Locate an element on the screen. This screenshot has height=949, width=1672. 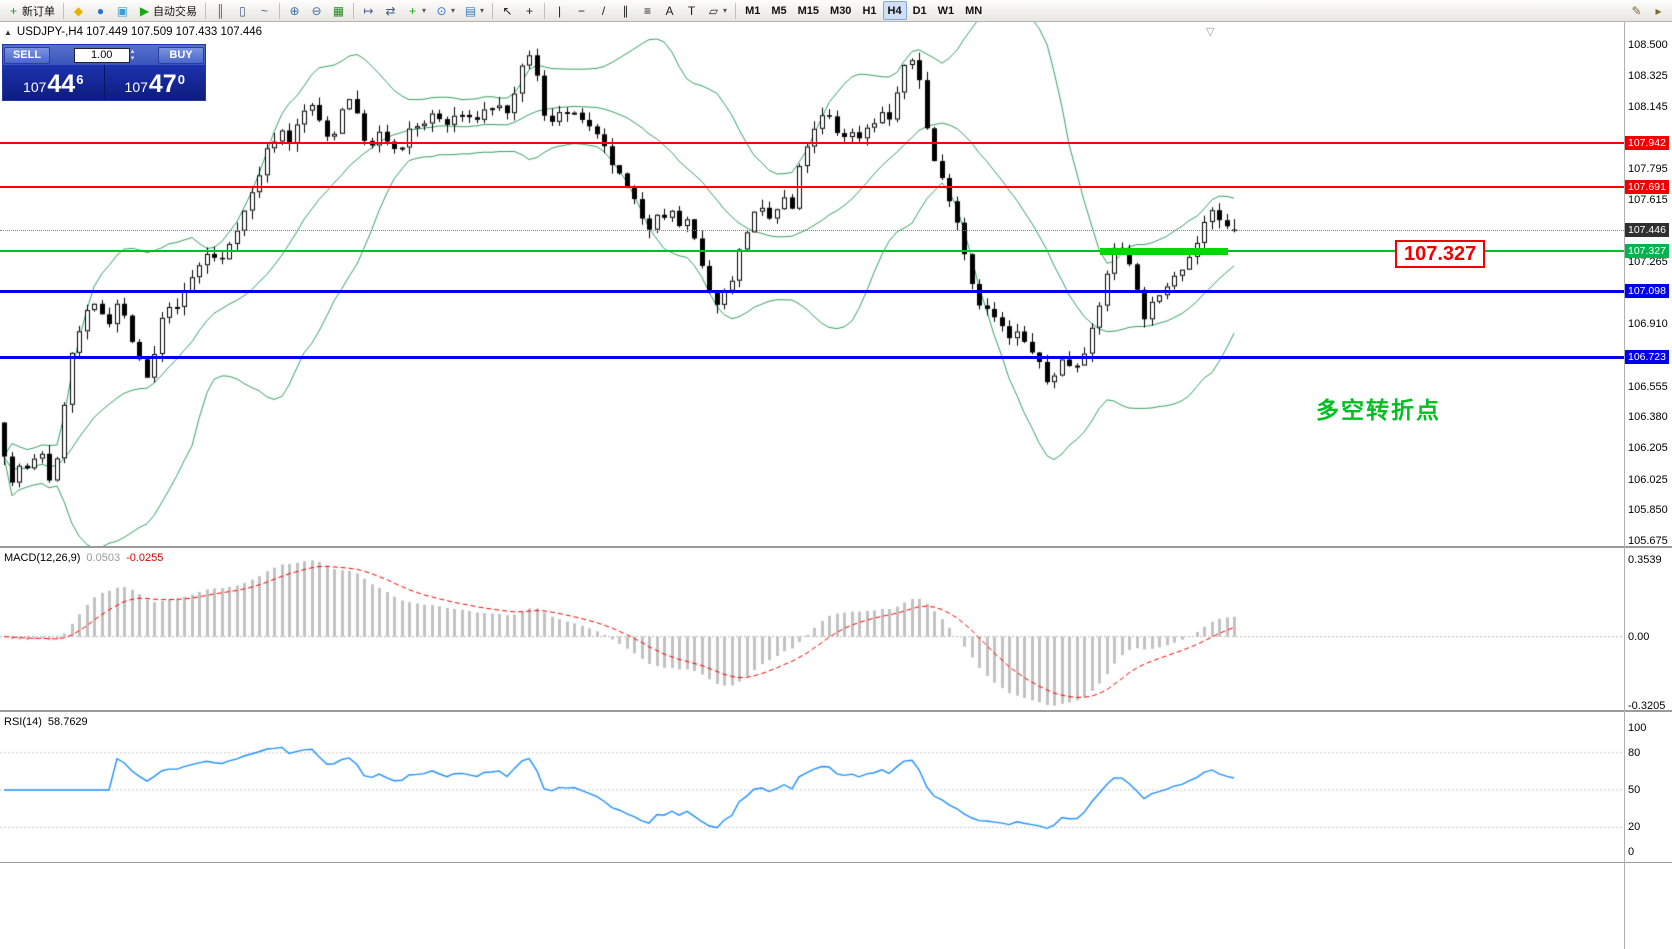
cursor-icon: ↖ is located at coordinates (507, 10).